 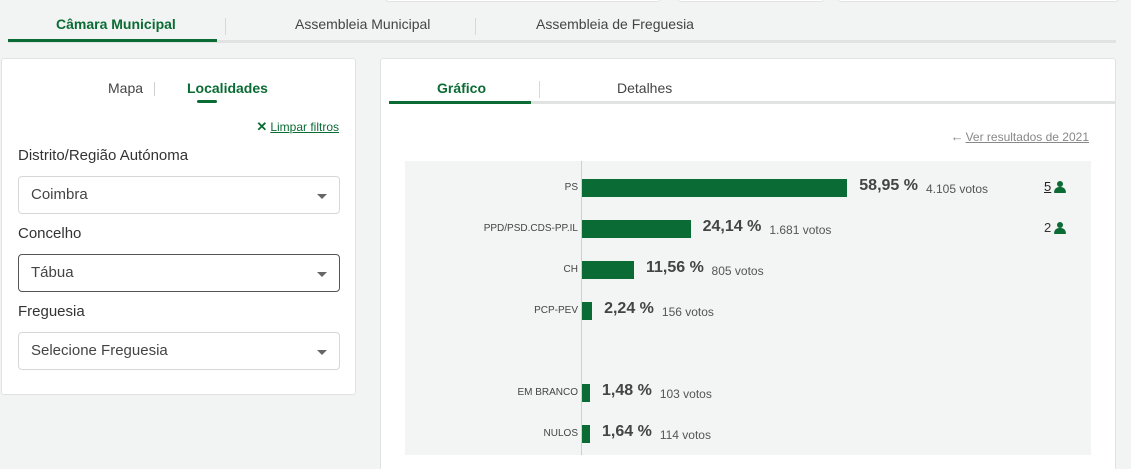 What do you see at coordinates (685, 435) in the screenshot?
I see `votes-label: 114 votos` at bounding box center [685, 435].